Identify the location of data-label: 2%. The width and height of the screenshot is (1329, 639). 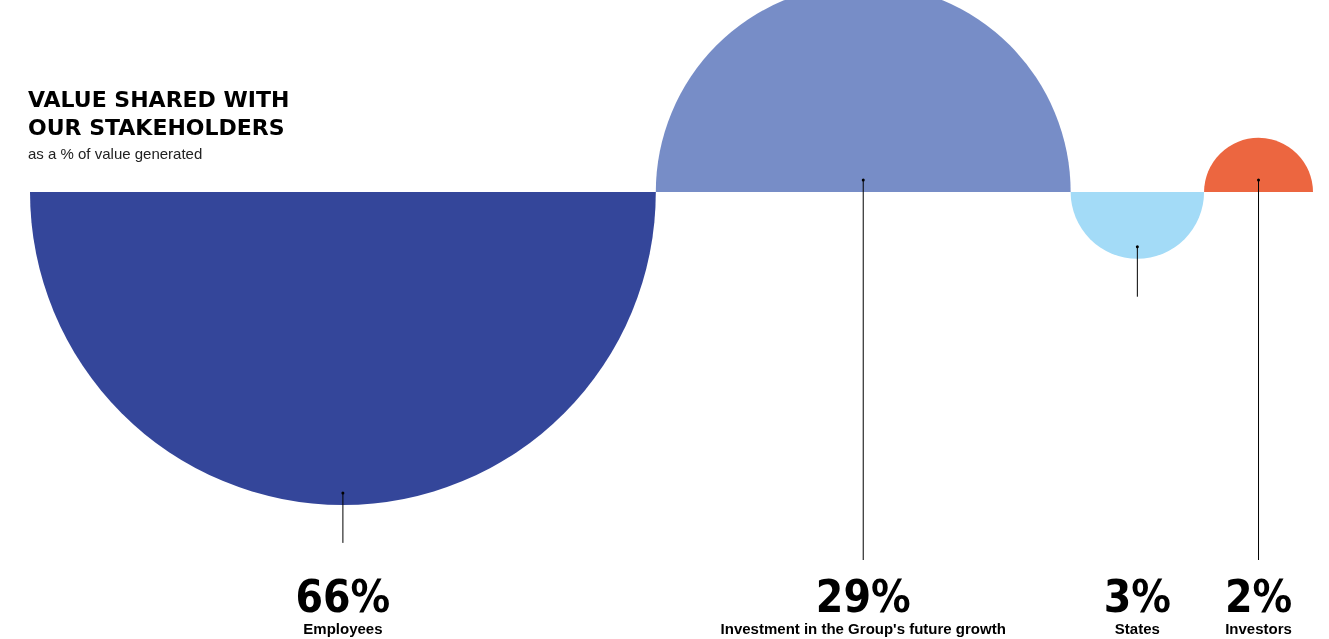
(1258, 596).